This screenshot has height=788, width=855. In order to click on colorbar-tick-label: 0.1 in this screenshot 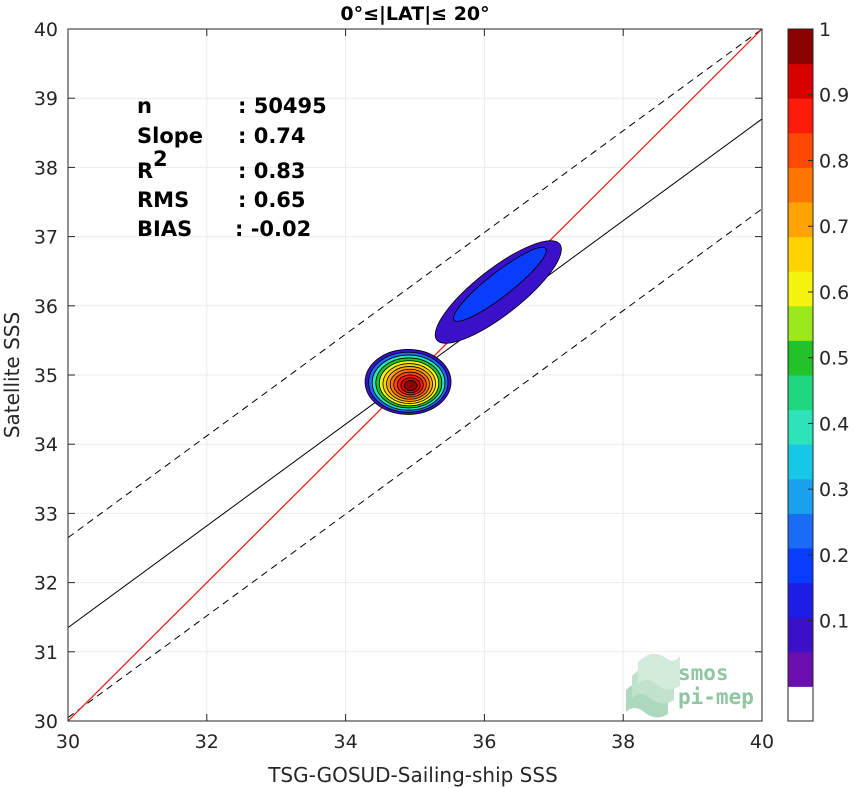, I will do `click(834, 622)`.